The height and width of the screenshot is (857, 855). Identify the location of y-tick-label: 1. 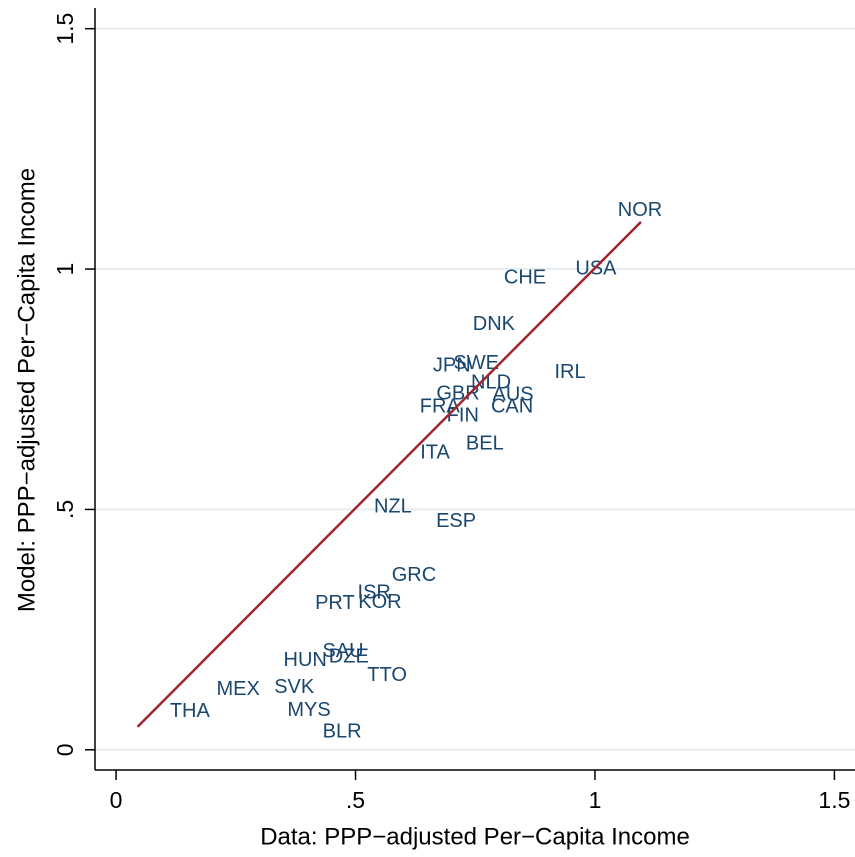
(65, 269).